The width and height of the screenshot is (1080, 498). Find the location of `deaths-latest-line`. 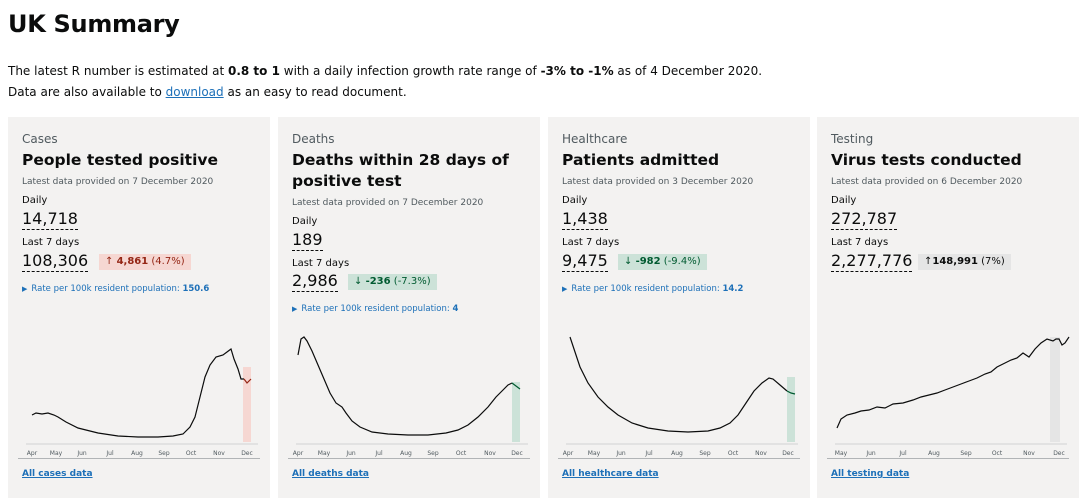

deaths-latest-line is located at coordinates (516, 386).